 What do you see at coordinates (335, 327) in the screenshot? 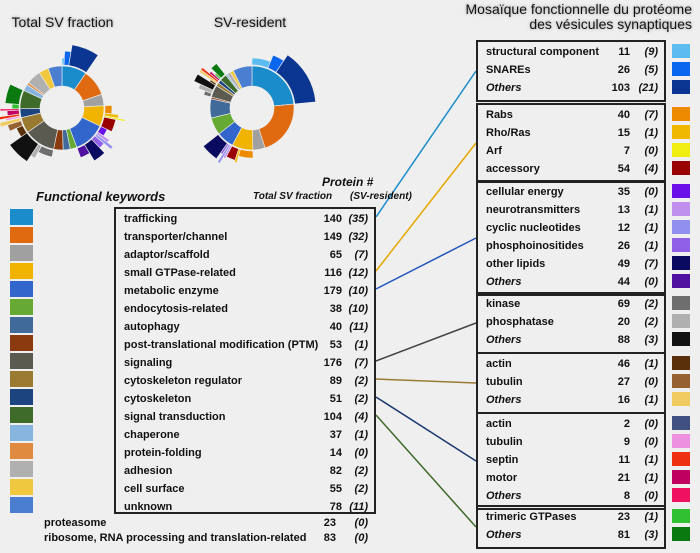
I see `row-total: 40` at bounding box center [335, 327].